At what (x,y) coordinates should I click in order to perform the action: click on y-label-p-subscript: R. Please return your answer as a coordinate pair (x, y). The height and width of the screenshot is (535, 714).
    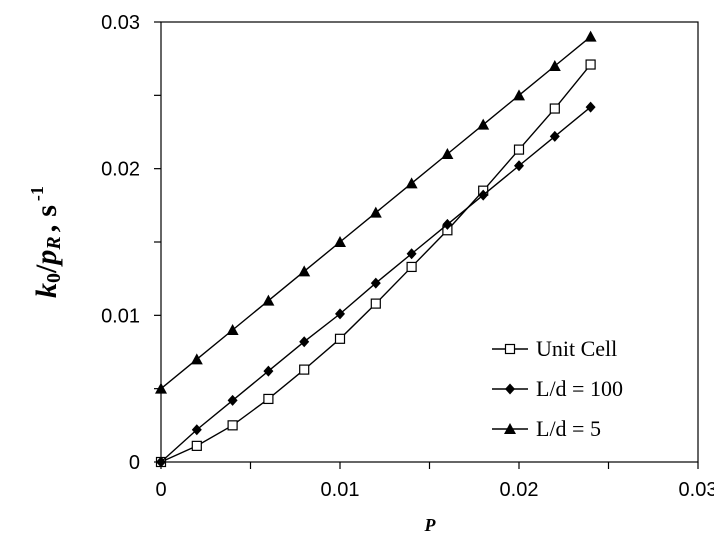
    Looking at the image, I should click on (54, 243).